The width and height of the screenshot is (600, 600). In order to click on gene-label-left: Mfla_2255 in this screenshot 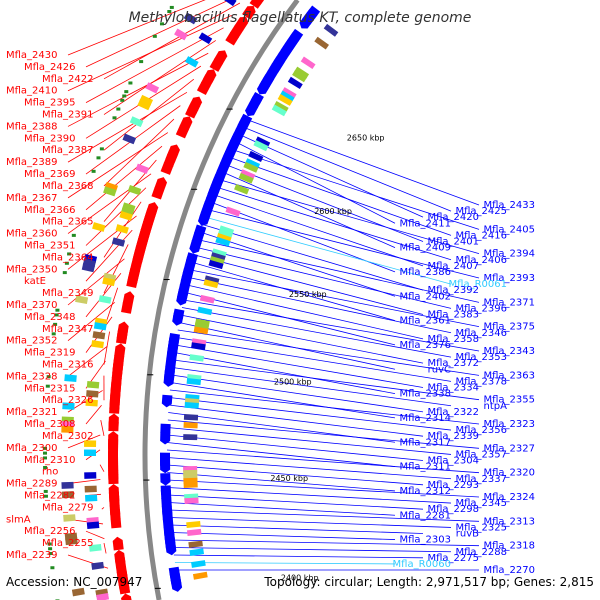, I will do `click(68, 543)`.